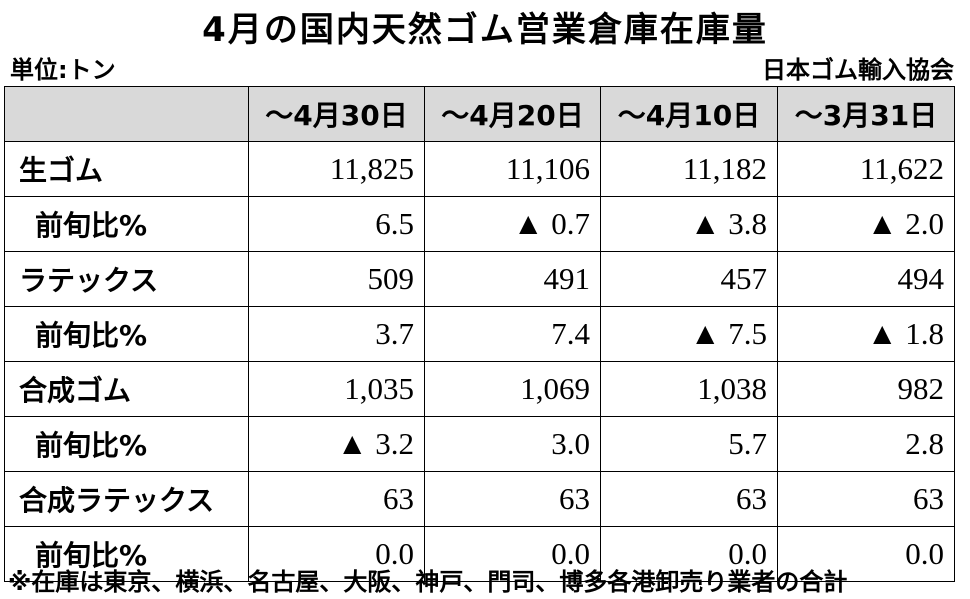  Describe the element at coordinates (336, 444) in the screenshot. I see `value-cell: ▲ 3.2` at that location.